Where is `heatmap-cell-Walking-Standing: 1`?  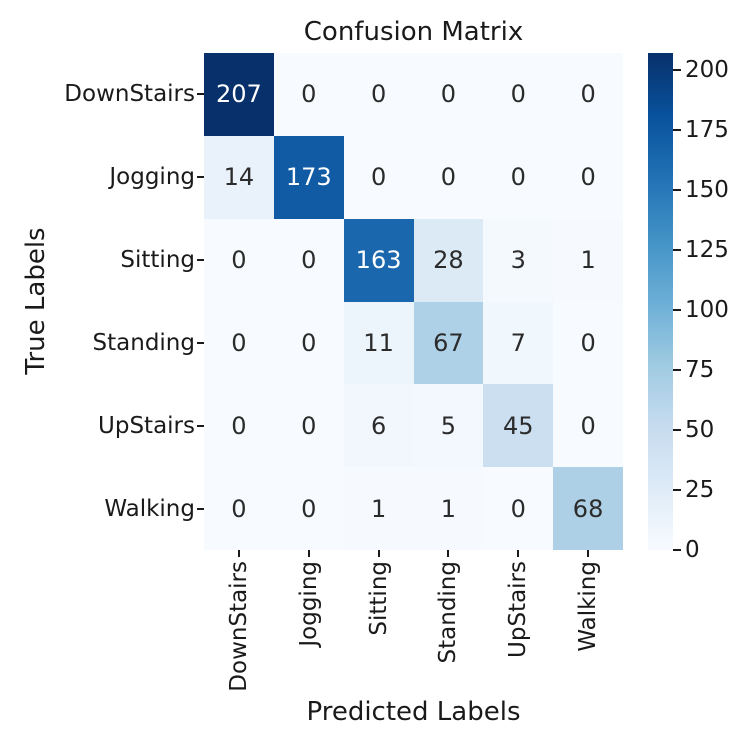 heatmap-cell-Walking-Standing: 1 is located at coordinates (448, 508).